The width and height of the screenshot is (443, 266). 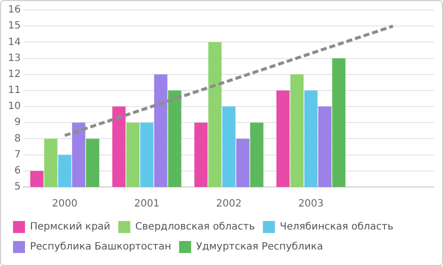 What do you see at coordinates (17, 122) in the screenshot?
I see `y-tick-label: 9` at bounding box center [17, 122].